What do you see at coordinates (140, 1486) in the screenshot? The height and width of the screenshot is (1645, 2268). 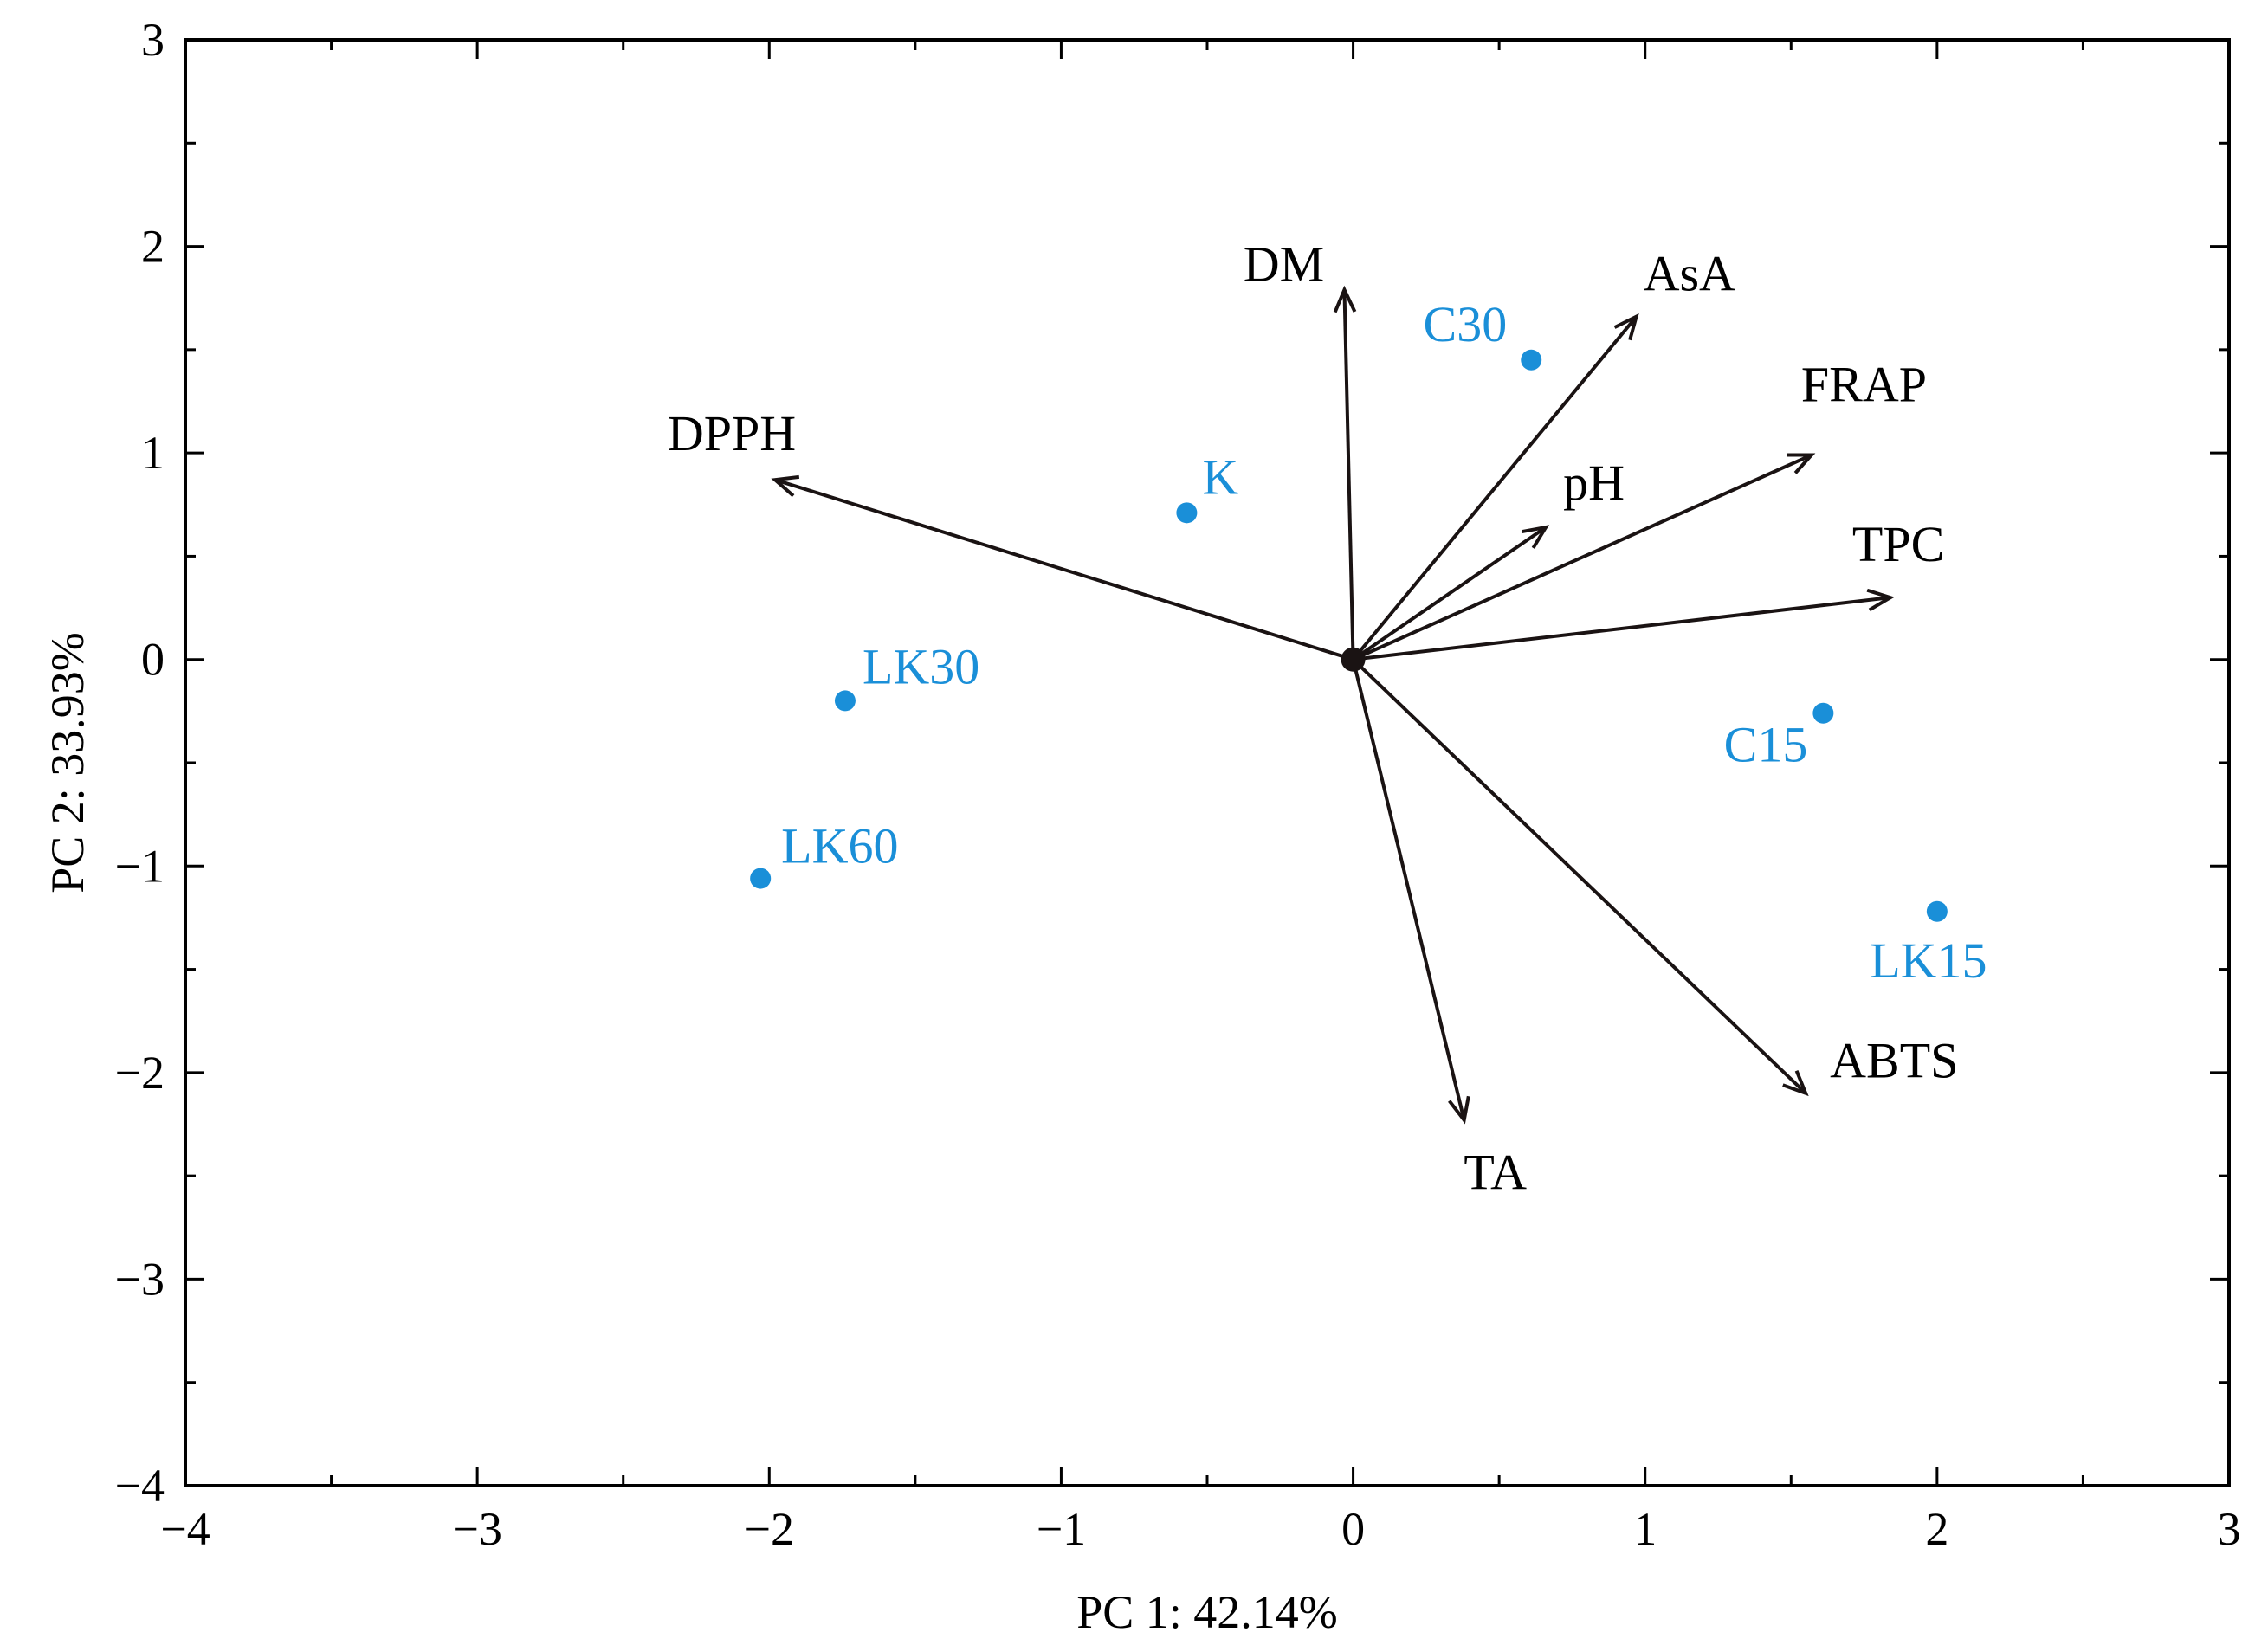 I see `y-tick-label: −4` at bounding box center [140, 1486].